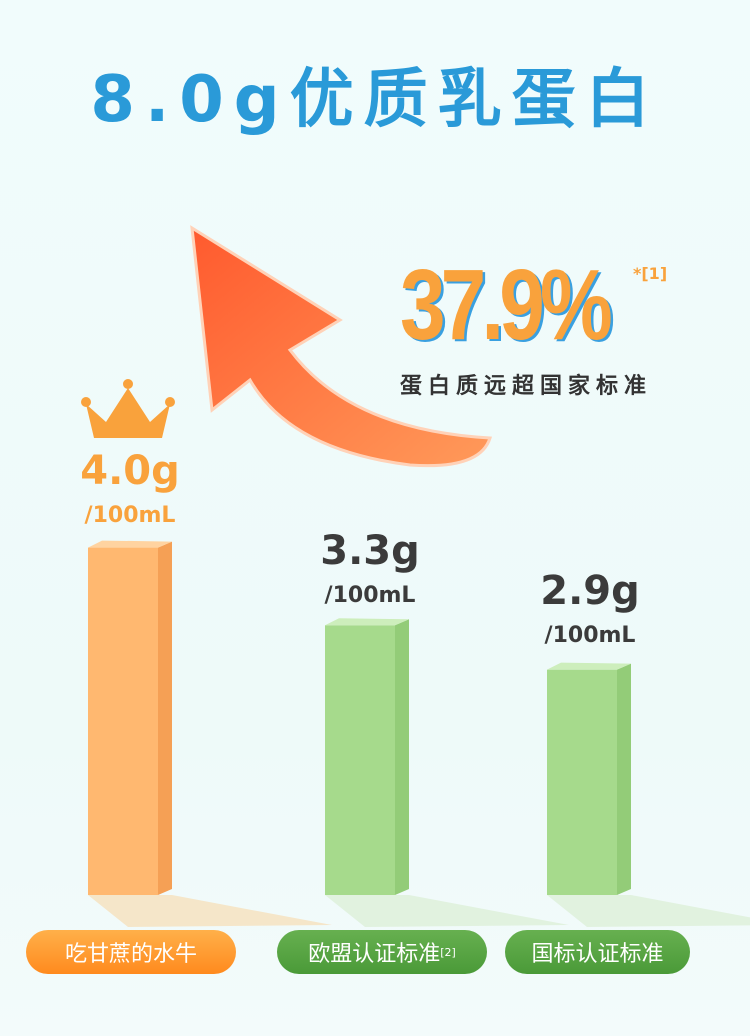  I want to click on footnote-ref: *[1], so click(650, 273).